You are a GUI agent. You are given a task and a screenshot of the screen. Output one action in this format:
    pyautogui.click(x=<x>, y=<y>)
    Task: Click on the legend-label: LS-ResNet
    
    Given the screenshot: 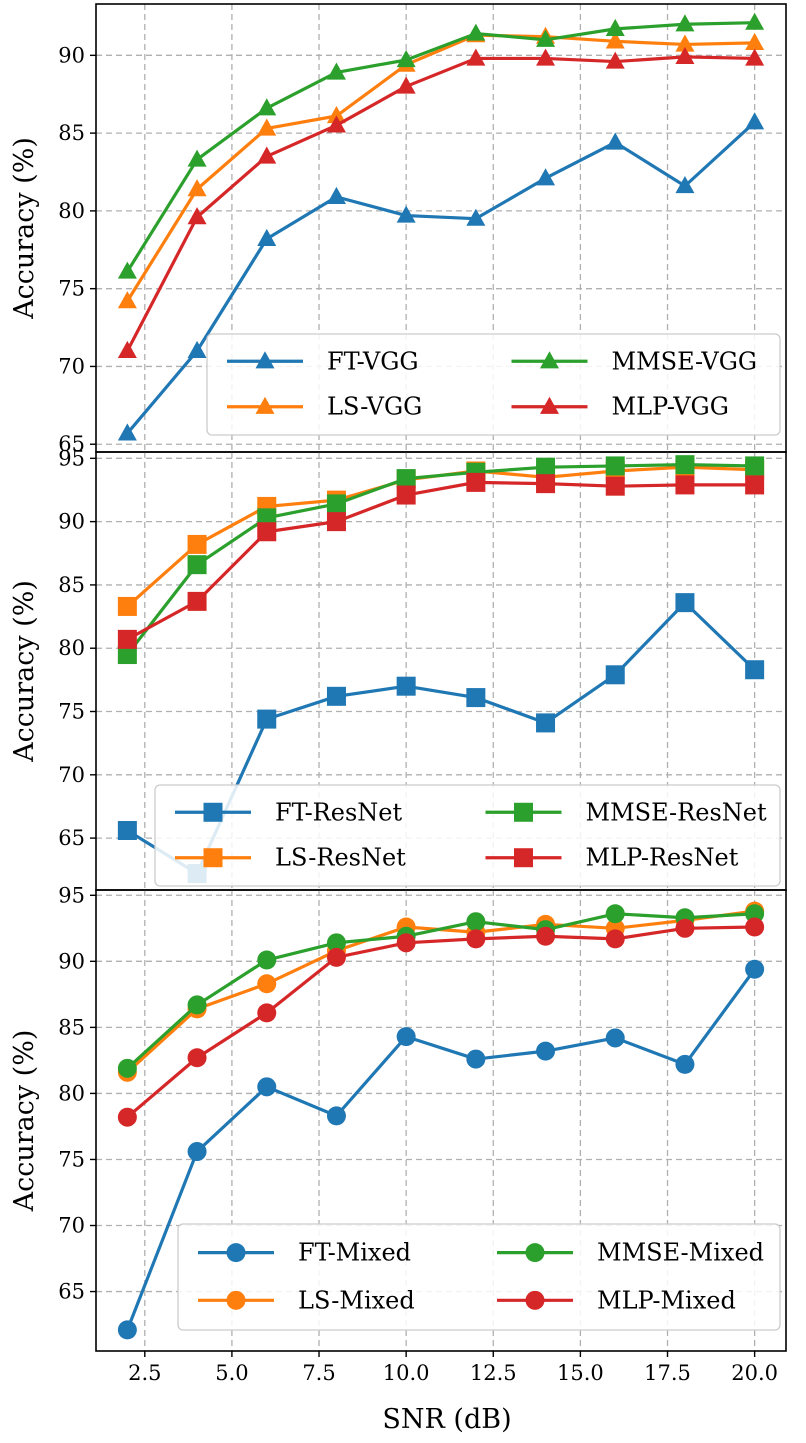 What is the action you would take?
    pyautogui.click(x=340, y=858)
    